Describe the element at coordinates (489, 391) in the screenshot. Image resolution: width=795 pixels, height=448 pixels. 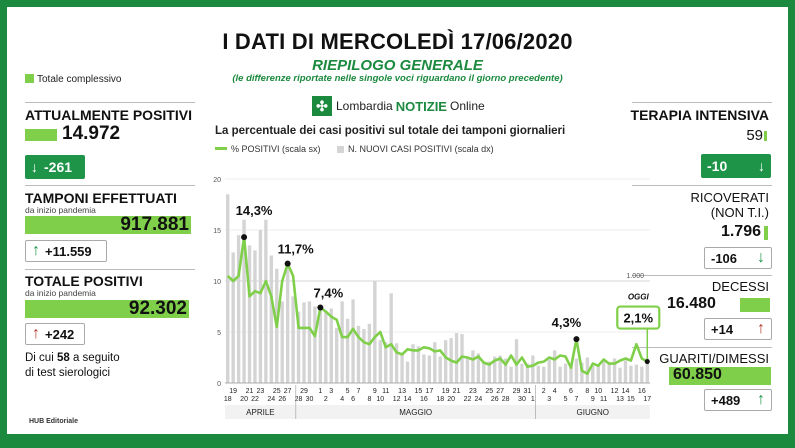
I see `x-tick-label: 25` at that location.